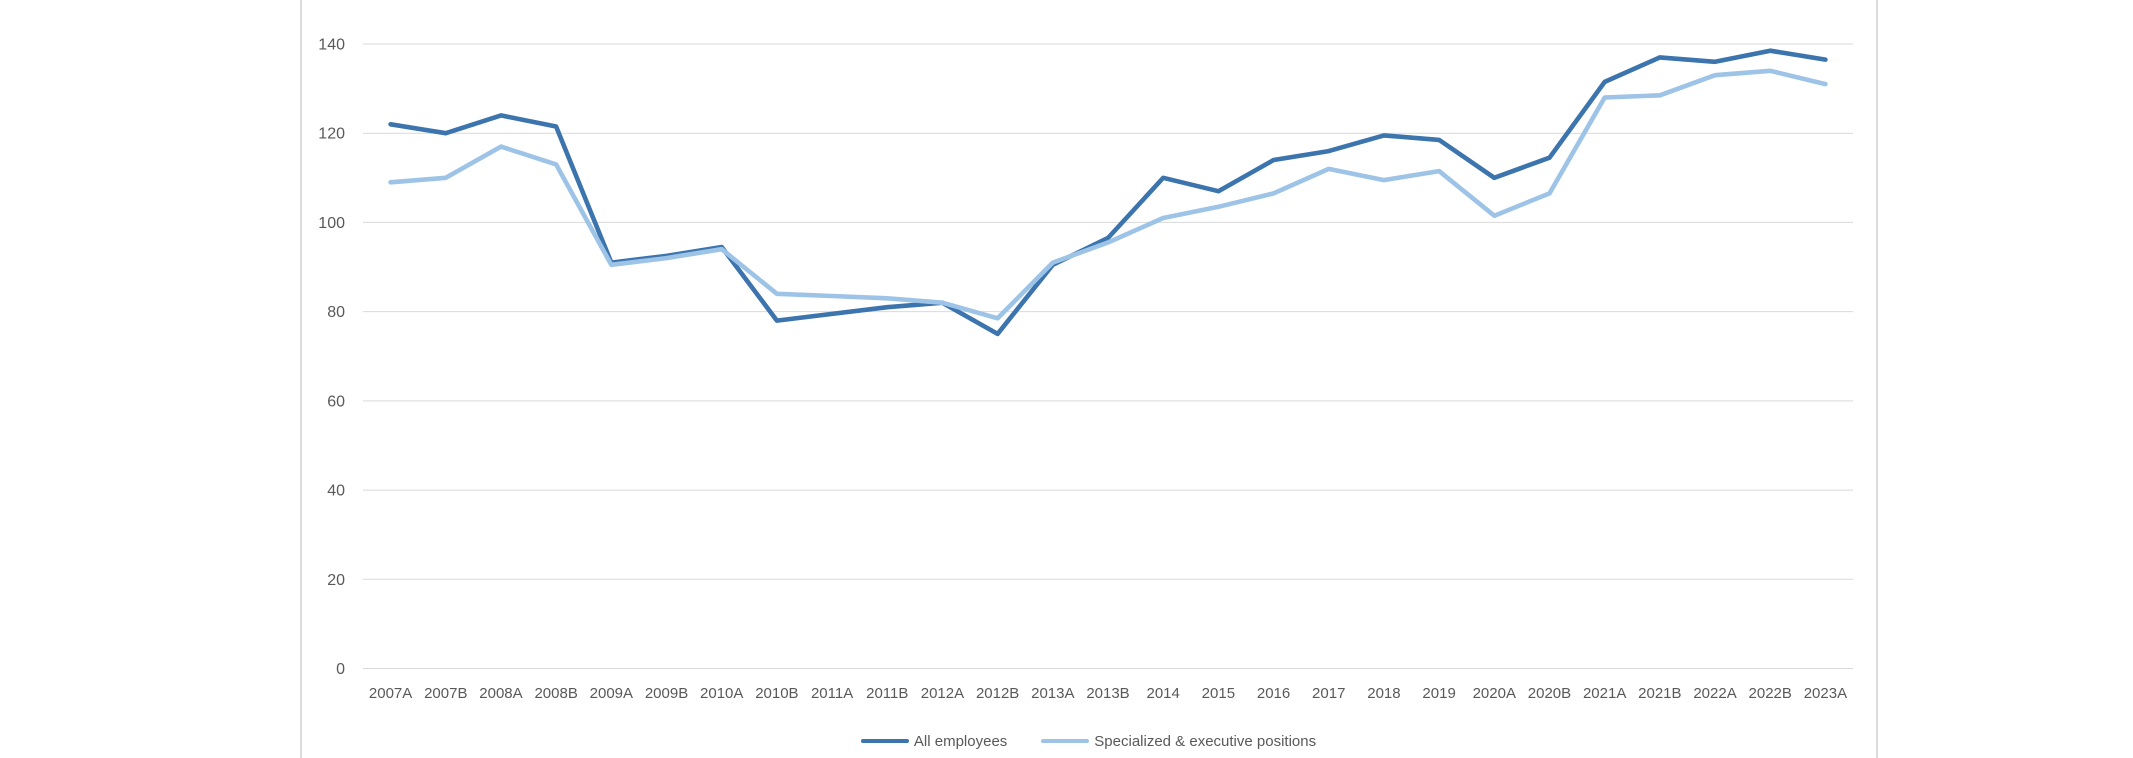 Image resolution: width=2133 pixels, height=758 pixels. What do you see at coordinates (336, 491) in the screenshot?
I see `y-axis-tick-label: 40` at bounding box center [336, 491].